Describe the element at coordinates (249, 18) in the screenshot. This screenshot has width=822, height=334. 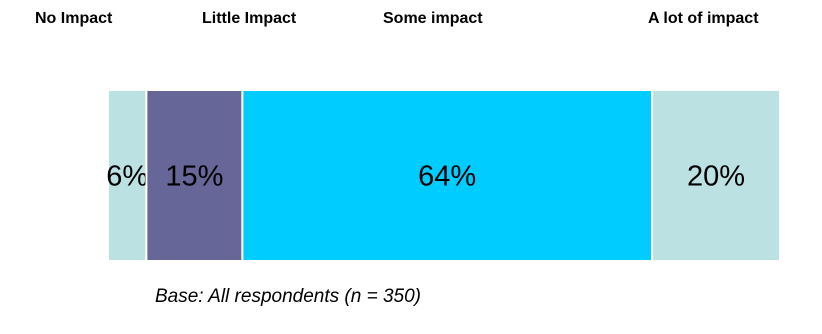
I see `category-label-little-impact: Little Impact` at that location.